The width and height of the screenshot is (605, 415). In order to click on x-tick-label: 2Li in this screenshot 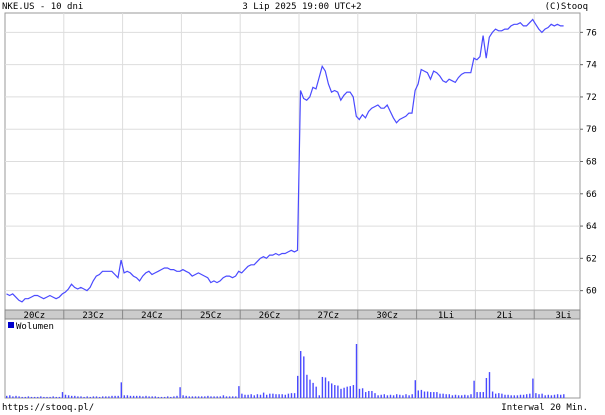, I will do `click(505, 316)`.